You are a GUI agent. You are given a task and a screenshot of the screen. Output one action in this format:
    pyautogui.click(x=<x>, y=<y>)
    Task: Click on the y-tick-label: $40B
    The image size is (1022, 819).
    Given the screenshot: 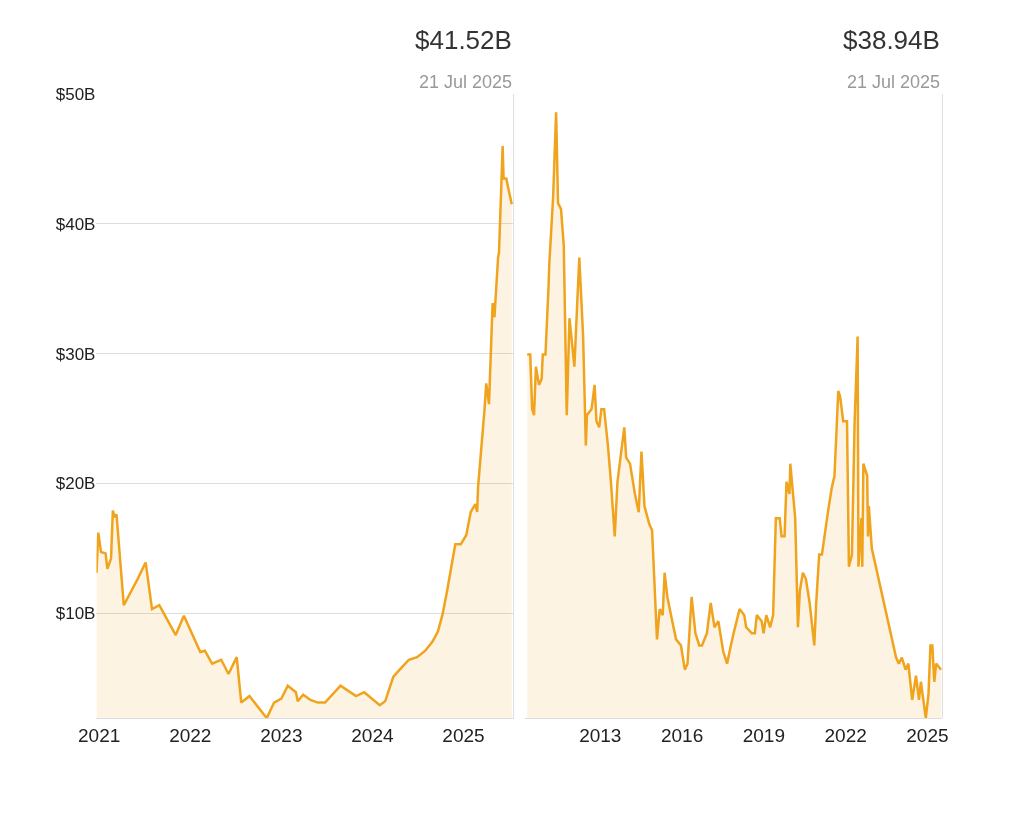 What is the action you would take?
    pyautogui.click(x=75, y=224)
    